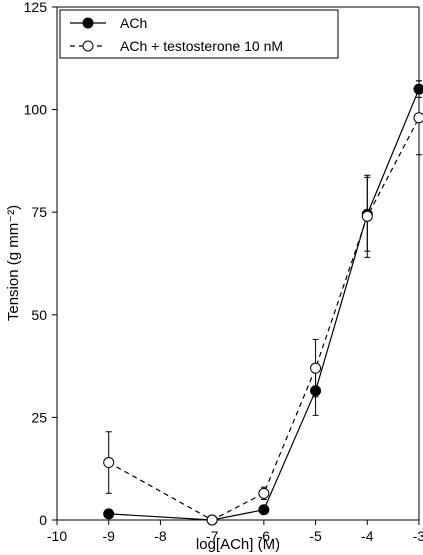 The width and height of the screenshot is (423, 555). I want to click on x-tick-label: -4, so click(367, 536).